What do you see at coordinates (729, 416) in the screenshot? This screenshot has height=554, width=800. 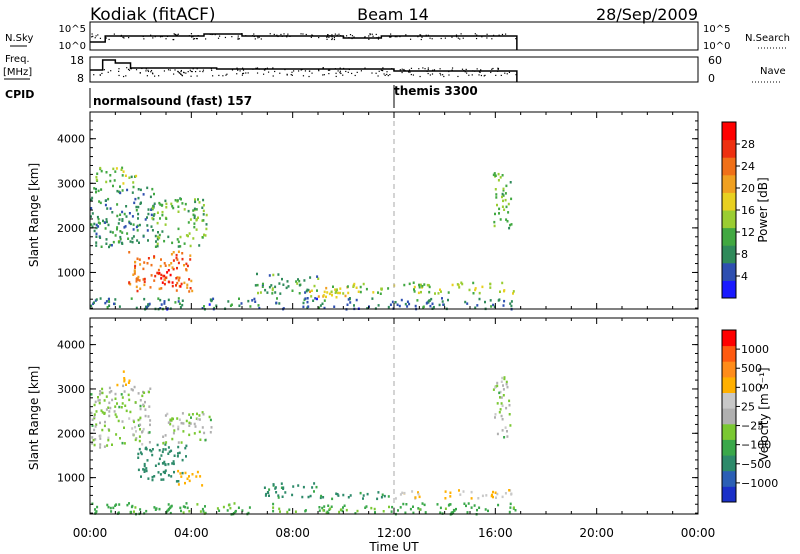 I see `colorbar-frame` at bounding box center [729, 416].